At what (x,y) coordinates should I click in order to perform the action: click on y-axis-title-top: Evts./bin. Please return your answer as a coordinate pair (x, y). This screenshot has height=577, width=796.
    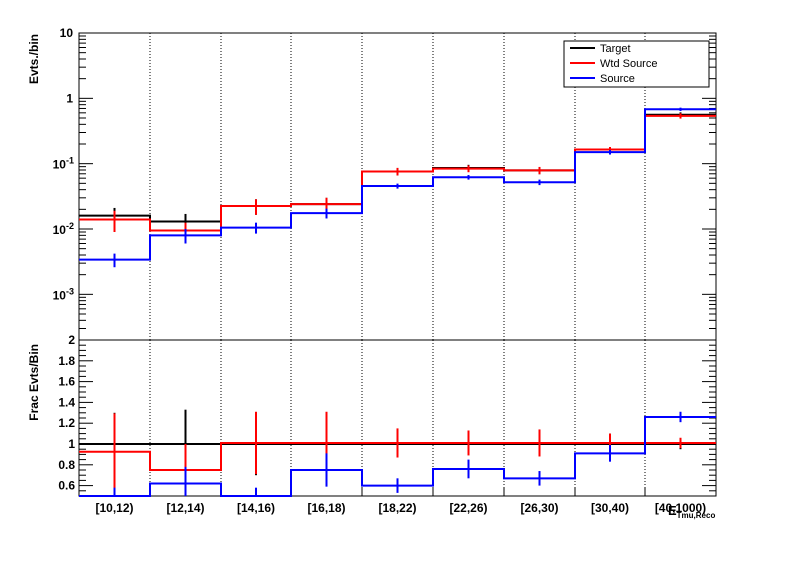
    Looking at the image, I should click on (34, 59).